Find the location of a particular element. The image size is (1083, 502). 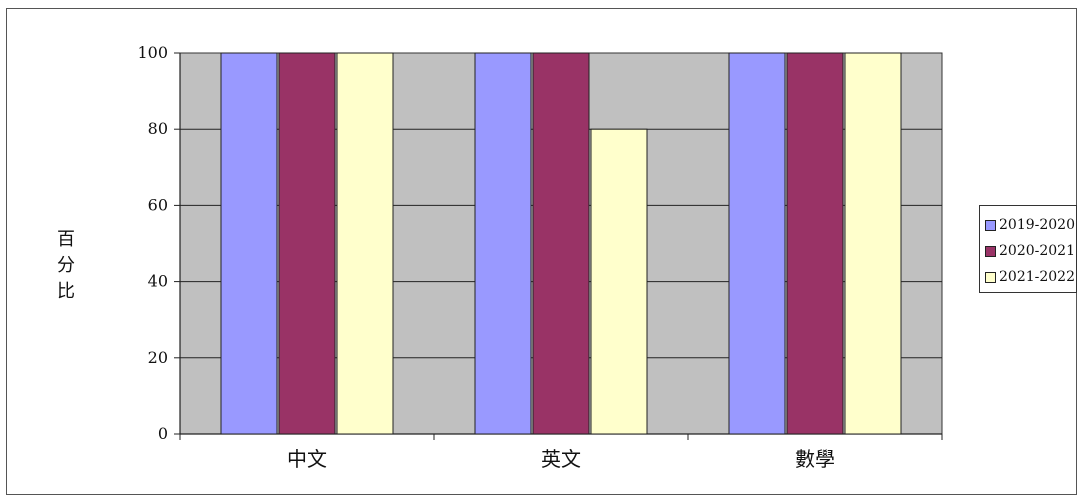

y-tick-label: 0 is located at coordinates (163, 433).